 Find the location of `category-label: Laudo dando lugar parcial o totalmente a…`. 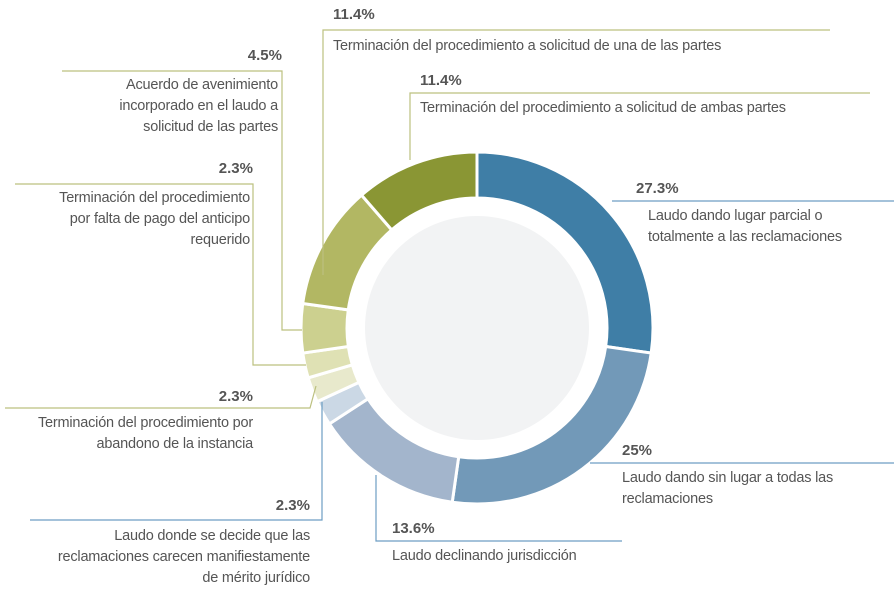

category-label: Laudo dando lugar parcial o totalmente a… is located at coordinates (745, 226).